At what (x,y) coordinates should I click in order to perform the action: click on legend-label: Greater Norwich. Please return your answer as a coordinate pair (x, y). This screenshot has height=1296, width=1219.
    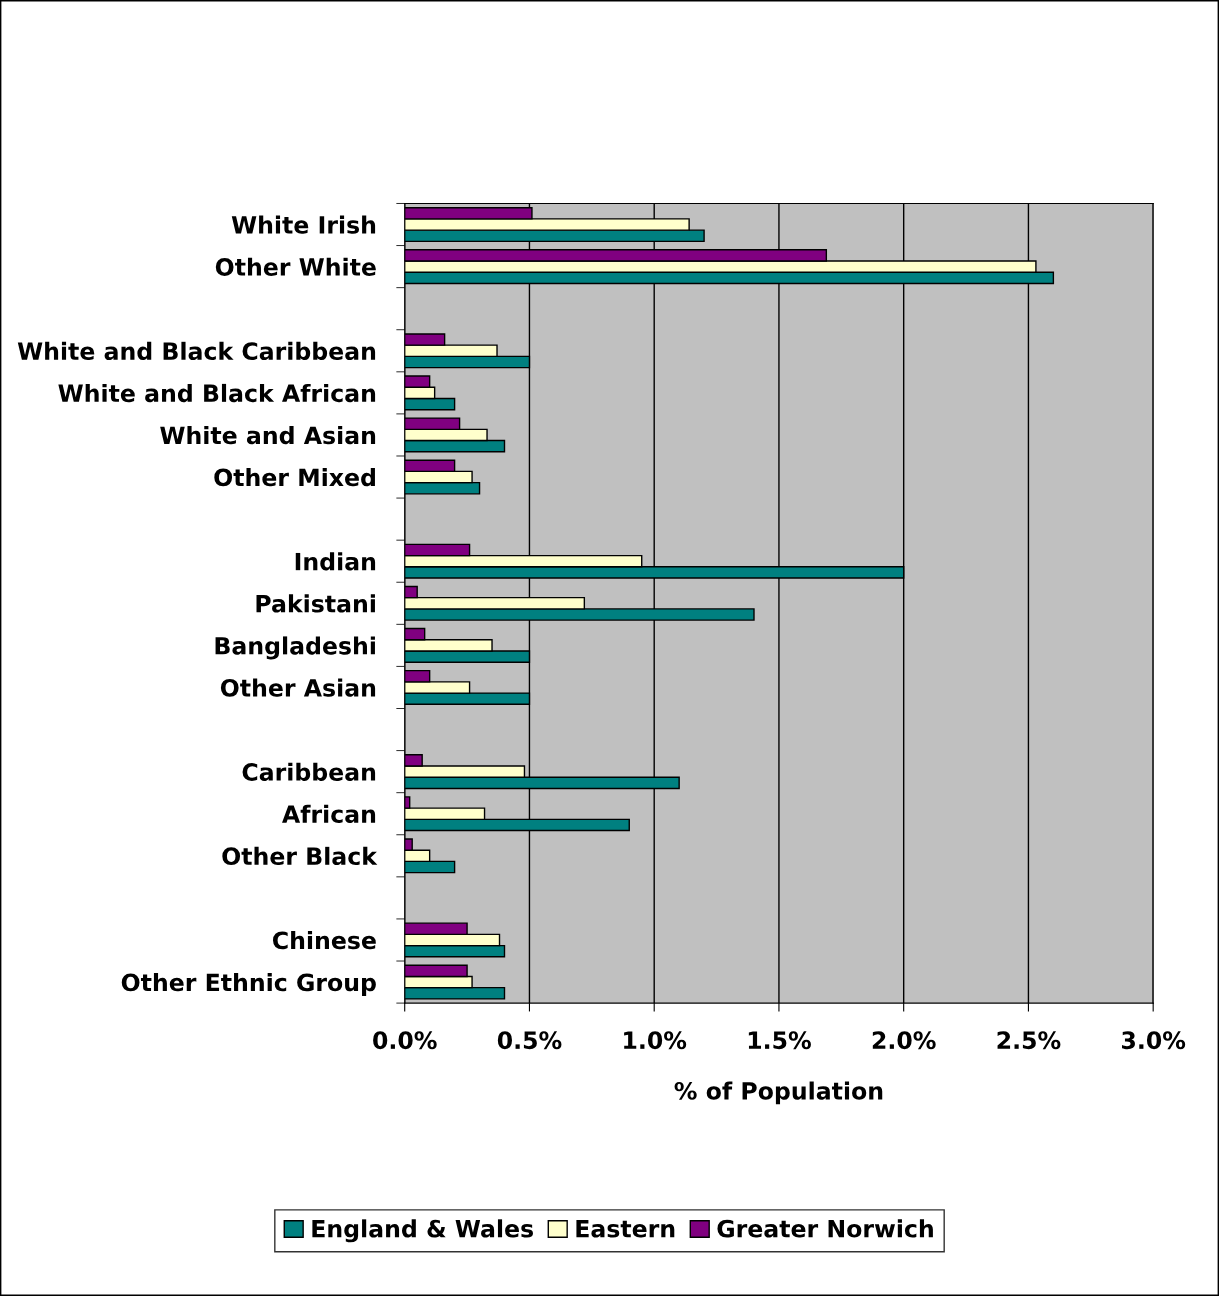
    Looking at the image, I should click on (825, 1228).